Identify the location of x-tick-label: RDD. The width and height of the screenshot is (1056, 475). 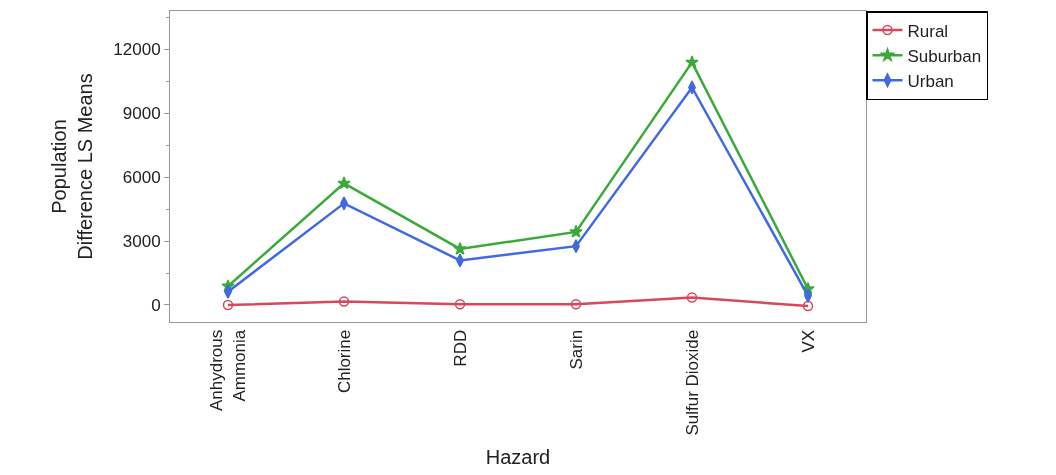
(460, 348).